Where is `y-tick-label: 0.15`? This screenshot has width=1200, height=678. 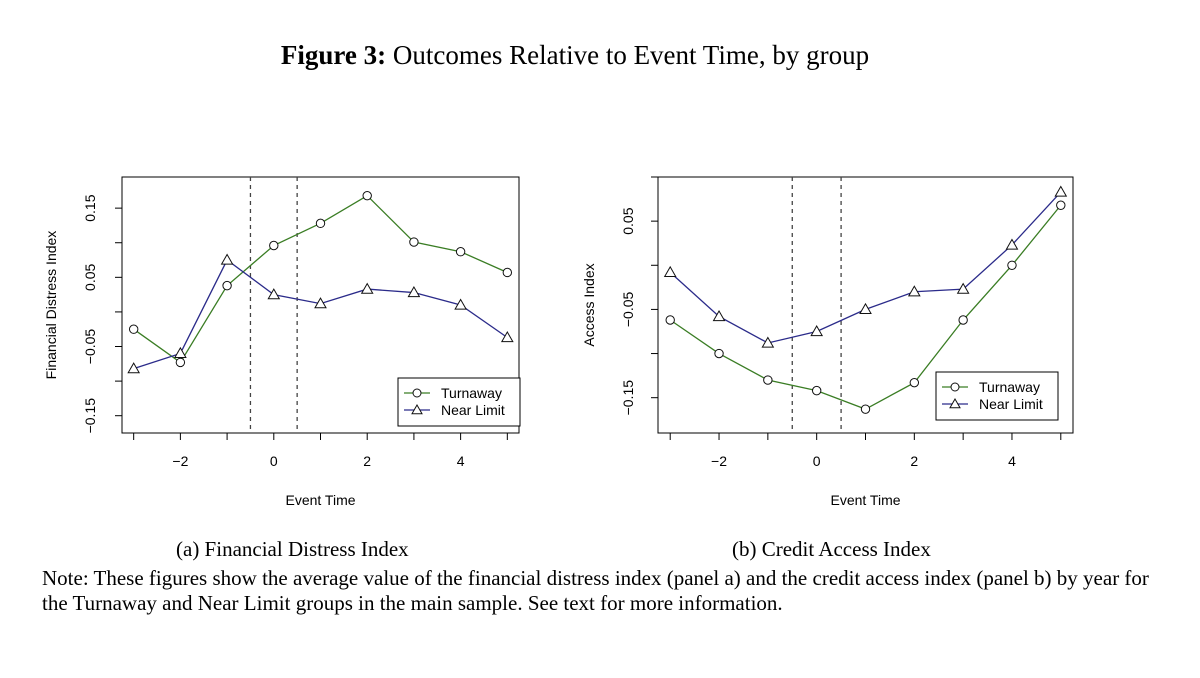
y-tick-label: 0.15 is located at coordinates (90, 207).